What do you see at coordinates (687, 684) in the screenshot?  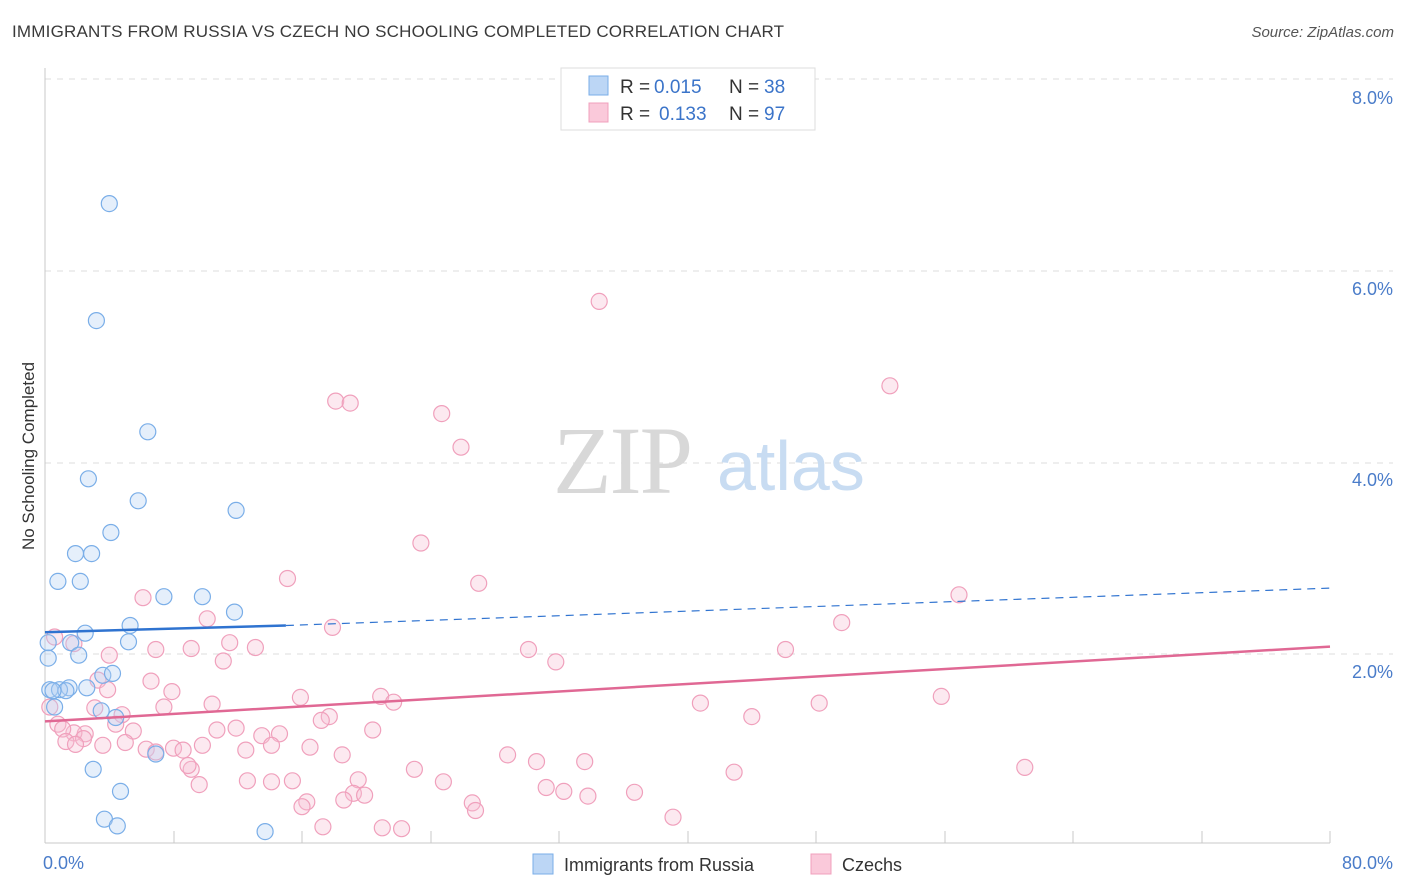 I see `czechs-trend-line` at bounding box center [687, 684].